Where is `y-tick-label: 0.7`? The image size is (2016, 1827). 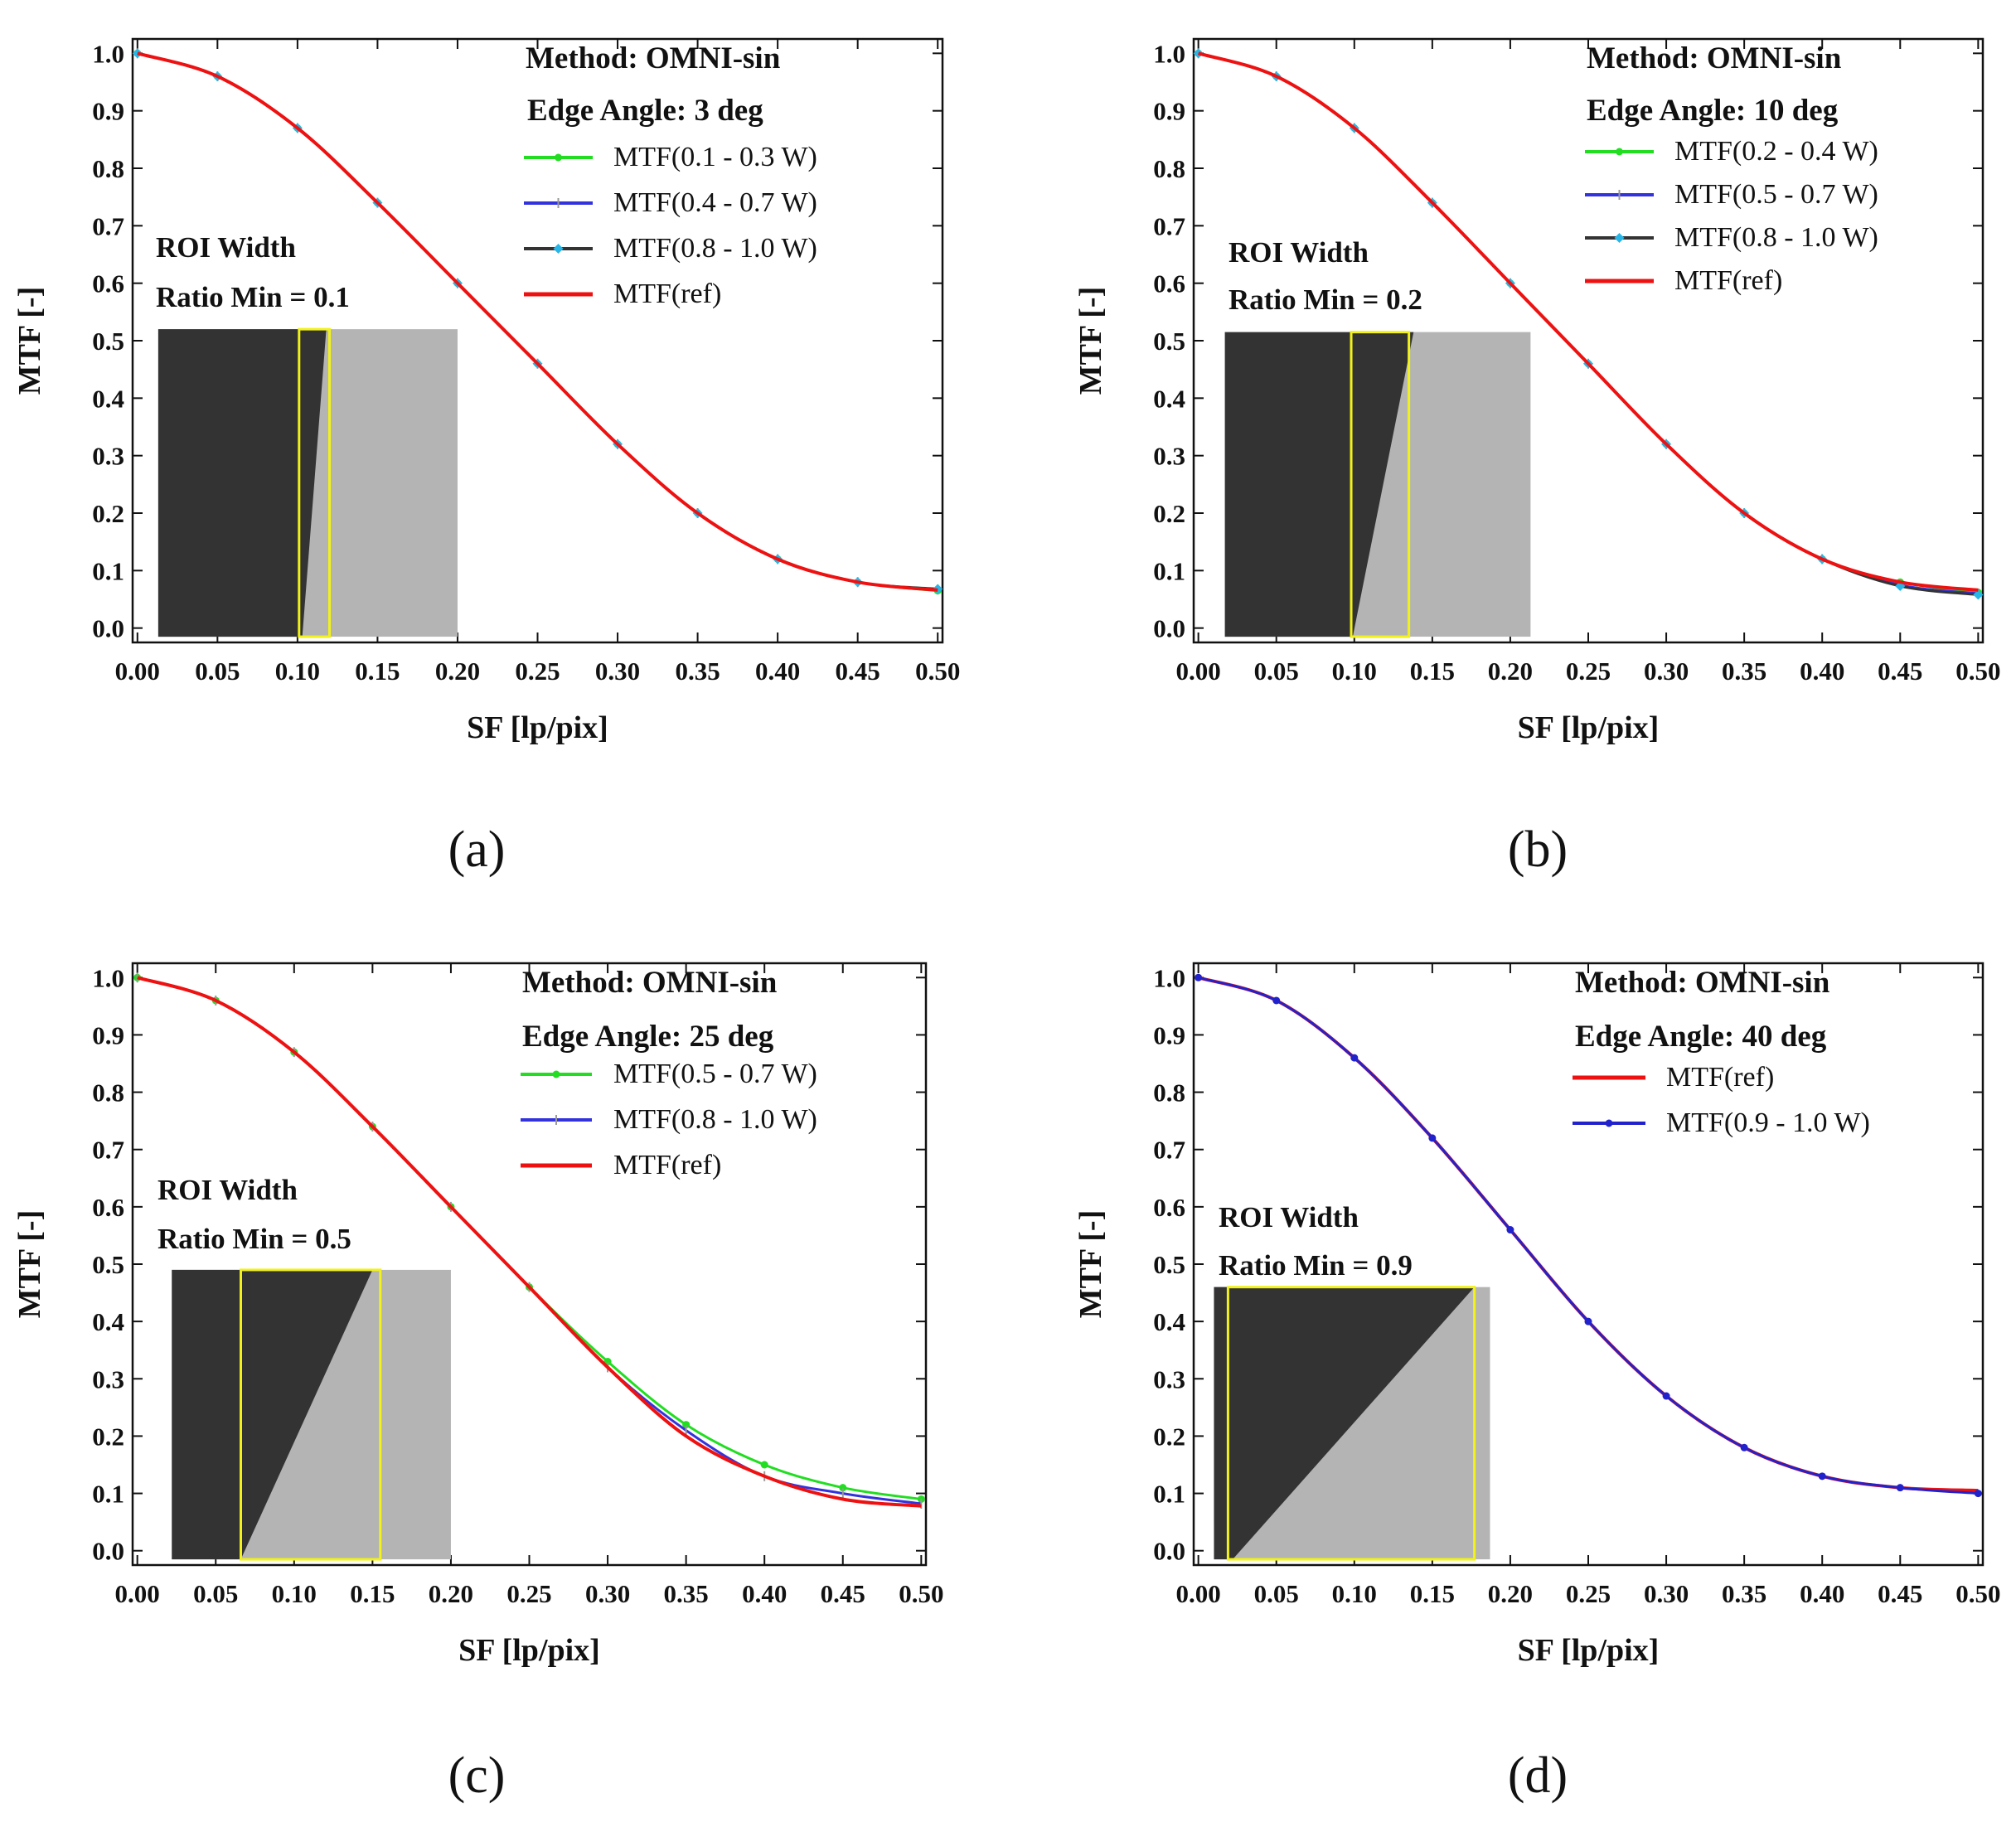 y-tick-label: 0.7 is located at coordinates (1169, 225).